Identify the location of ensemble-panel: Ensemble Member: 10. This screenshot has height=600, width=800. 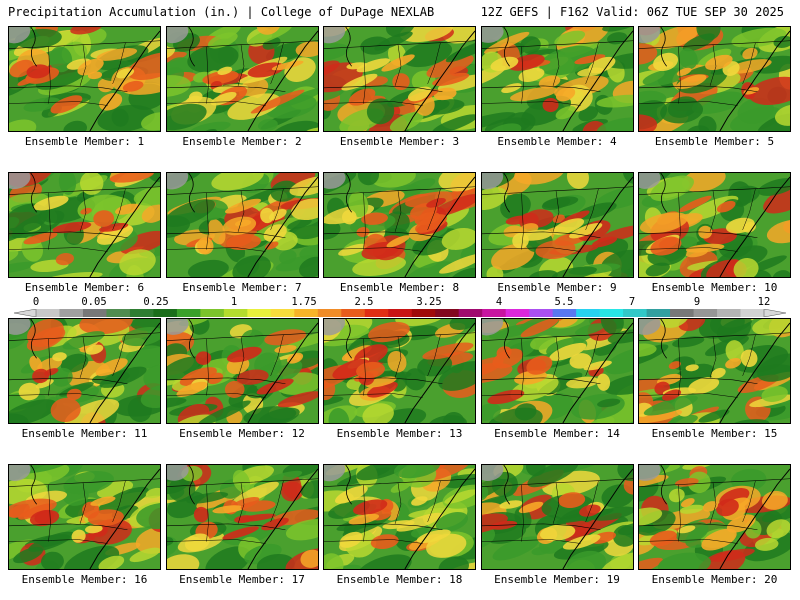
(714, 238).